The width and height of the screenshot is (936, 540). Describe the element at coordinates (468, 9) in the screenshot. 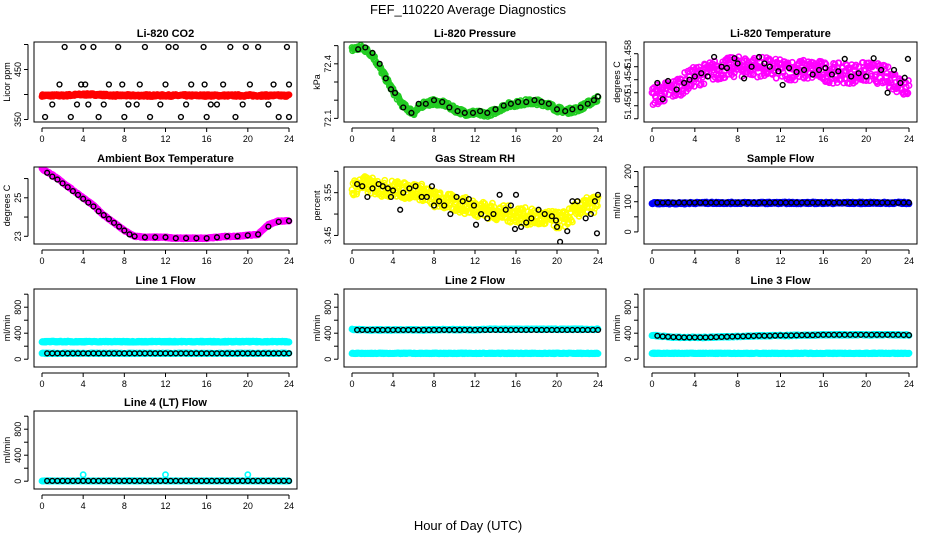

I see `figure-title: FEF_110220 Average Diagnostics` at that location.